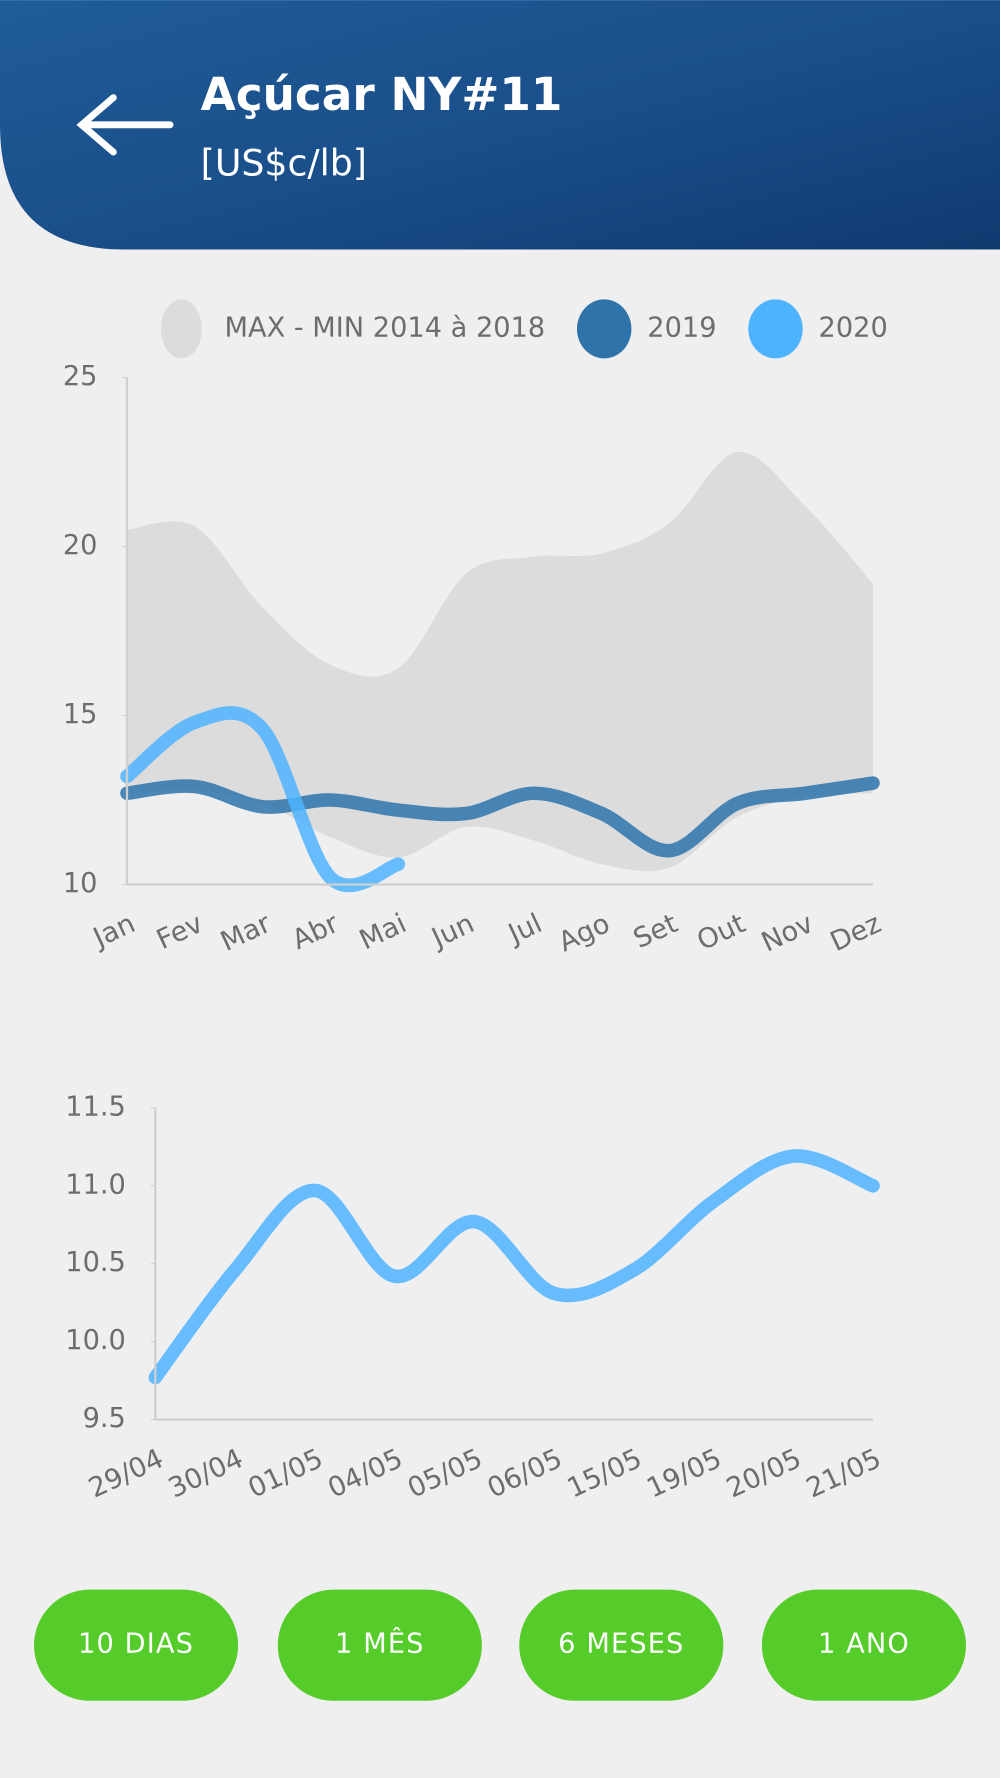 The height and width of the screenshot is (1778, 1000). What do you see at coordinates (104, 1418) in the screenshot?
I see `y-tick-label: 9.5` at bounding box center [104, 1418].